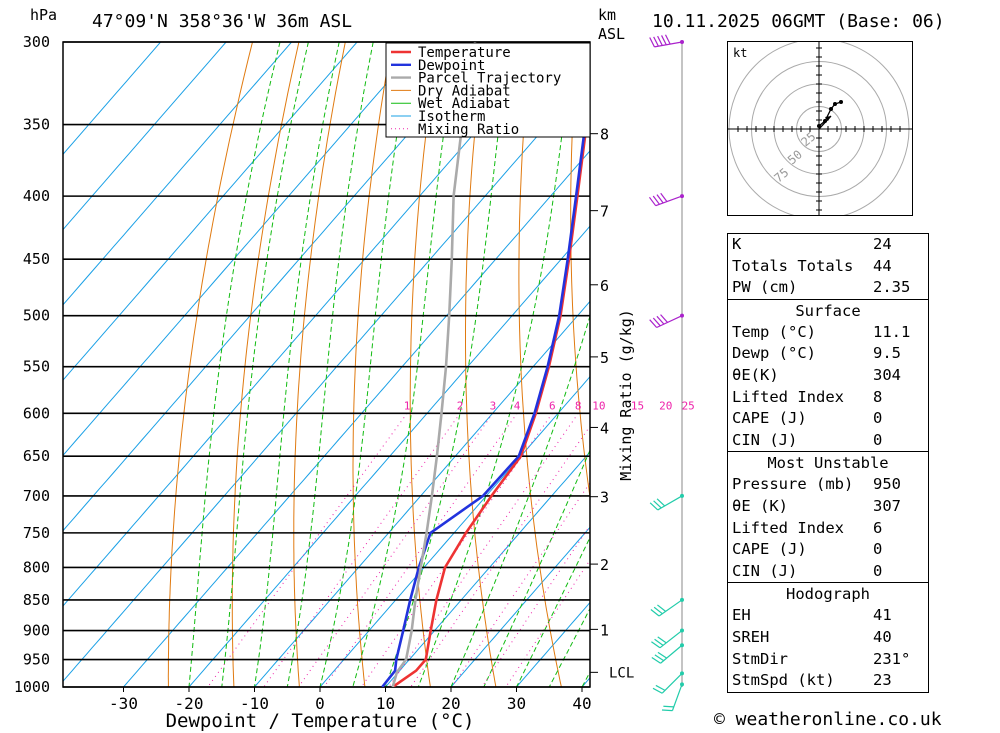 The width and height of the screenshot is (1000, 733). What do you see at coordinates (882, 244) in the screenshot?
I see `index-value: 24` at bounding box center [882, 244].